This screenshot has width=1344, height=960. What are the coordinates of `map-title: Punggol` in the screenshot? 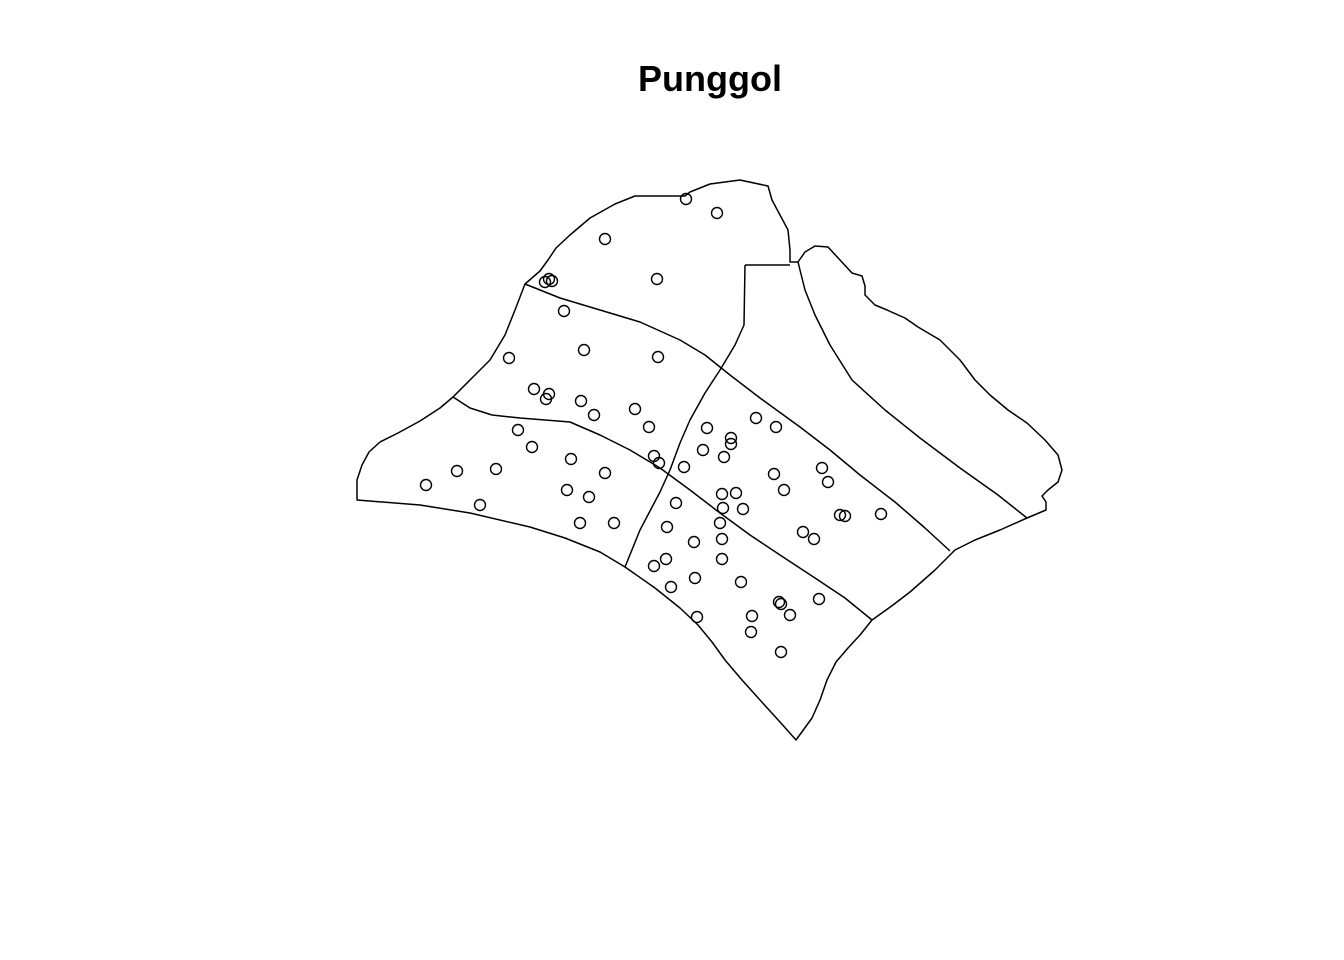 It's located at (710, 78).